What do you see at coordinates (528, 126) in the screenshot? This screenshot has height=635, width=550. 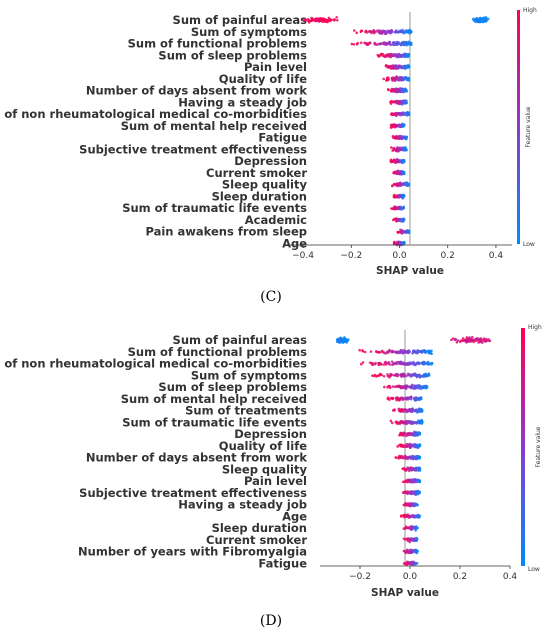 I see `colorbar-title: Feature value` at bounding box center [528, 126].